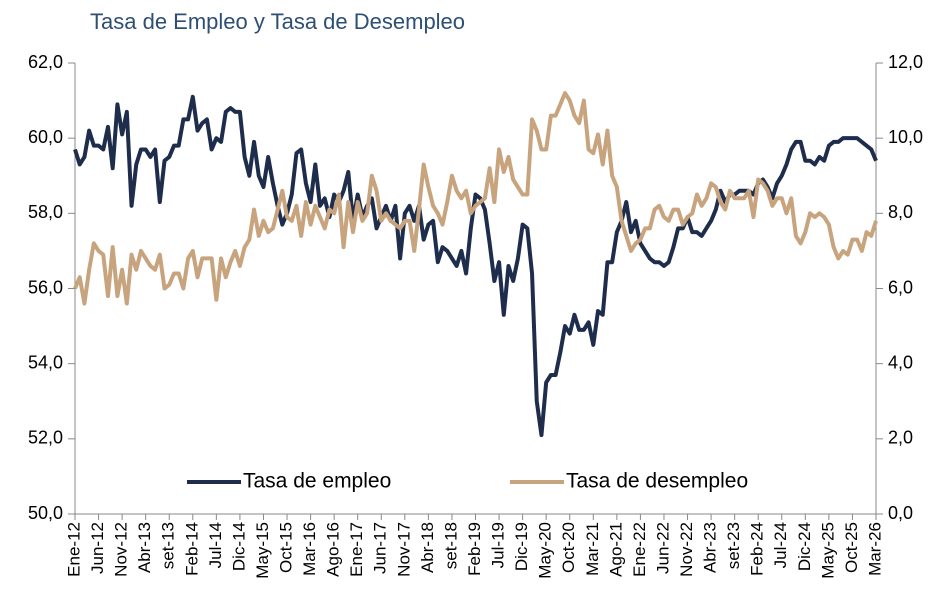 The image size is (949, 601). What do you see at coordinates (780, 545) in the screenshot?
I see `x-tick-label: Jul-24` at bounding box center [780, 545].